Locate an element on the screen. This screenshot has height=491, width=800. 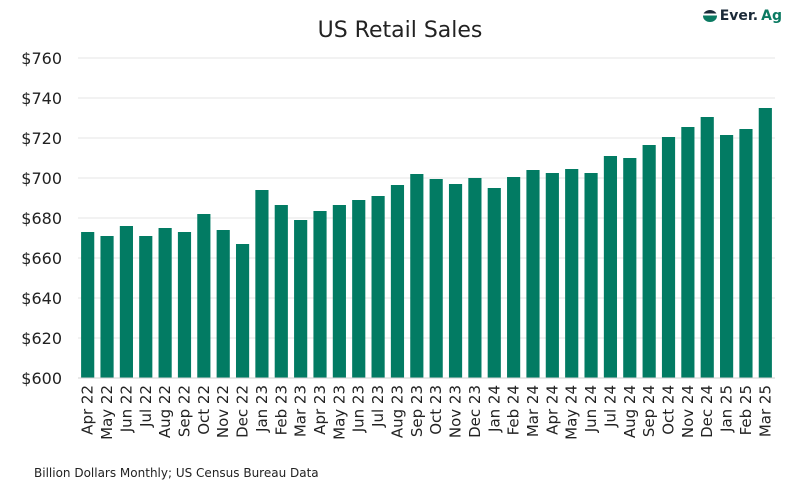
x-tick-label: Sep 24 is located at coordinates (649, 411).